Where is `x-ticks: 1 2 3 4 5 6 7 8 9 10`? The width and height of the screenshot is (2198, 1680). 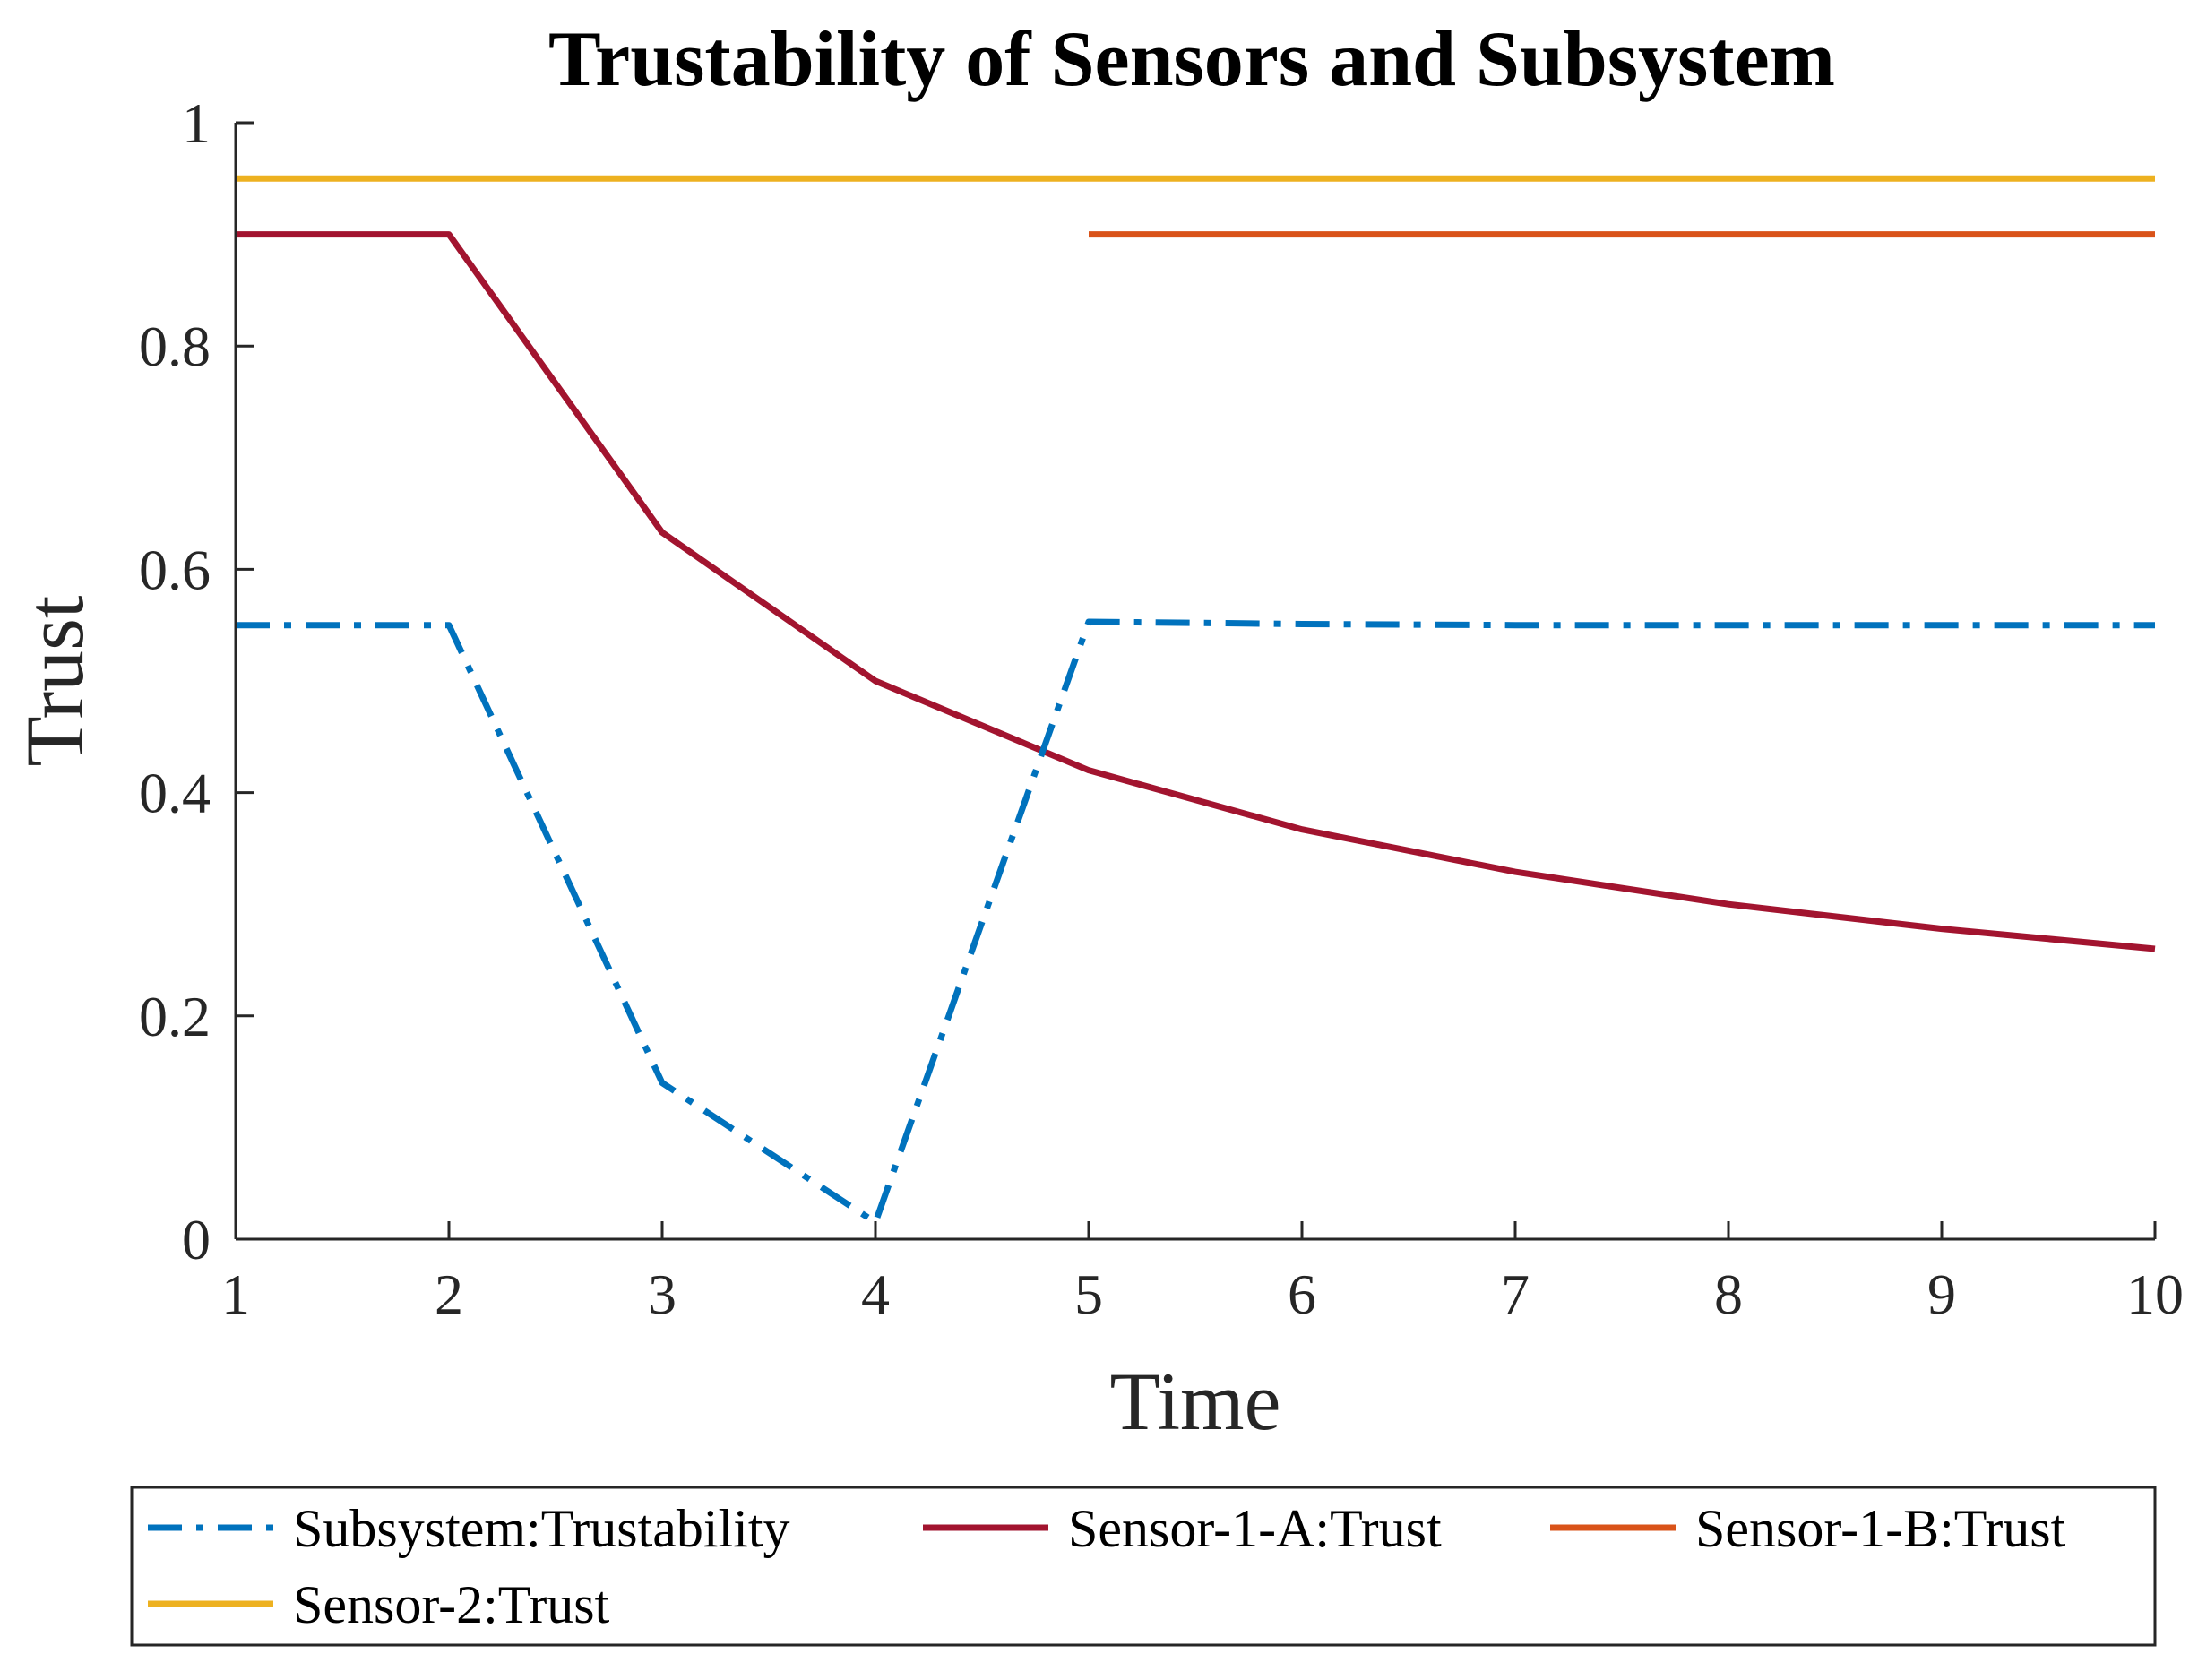
x-ticks: 1 2 3 4 5 6 7 8 9 10 is located at coordinates (1202, 1273).